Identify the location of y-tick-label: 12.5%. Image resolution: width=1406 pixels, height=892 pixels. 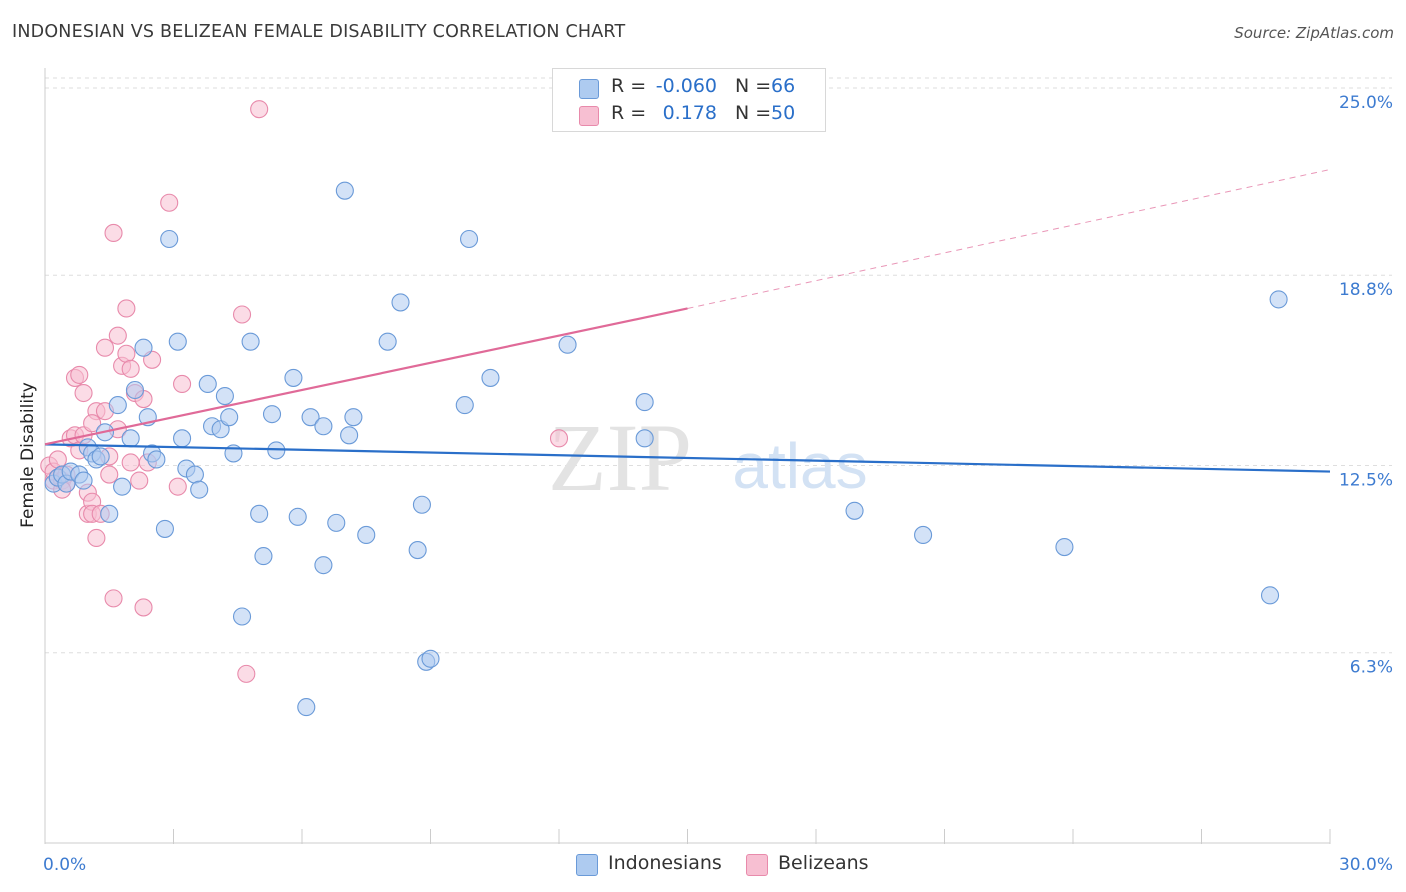
(1366, 481).